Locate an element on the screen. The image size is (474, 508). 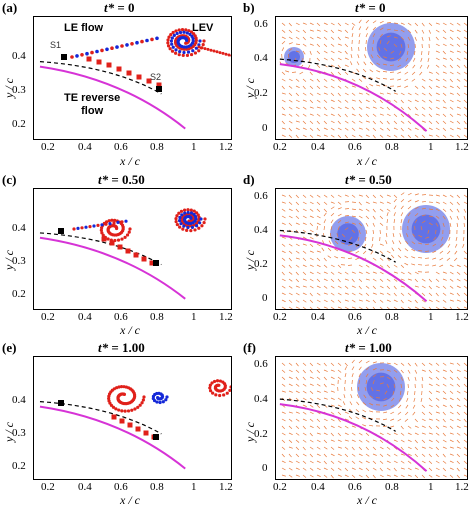
x-tick: 1 is located at coordinates (194, 487).